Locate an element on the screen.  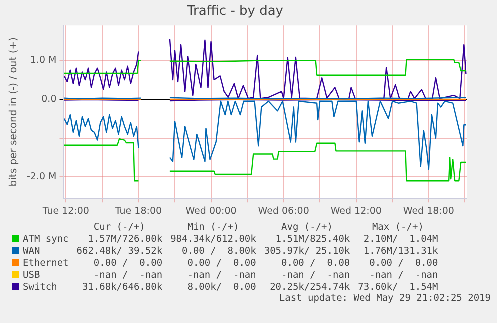
x-tick-label: Tue 12:00 is located at coordinates (66, 211).